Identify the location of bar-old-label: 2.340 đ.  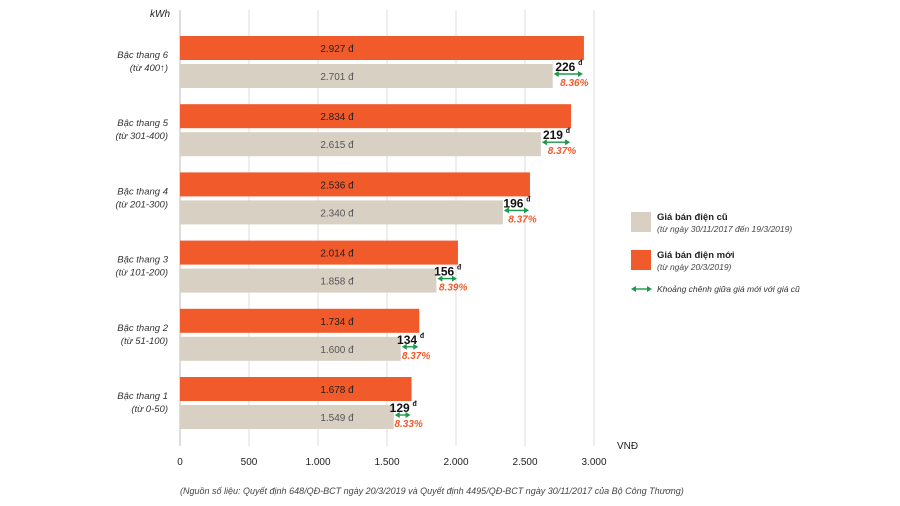
(337, 213).